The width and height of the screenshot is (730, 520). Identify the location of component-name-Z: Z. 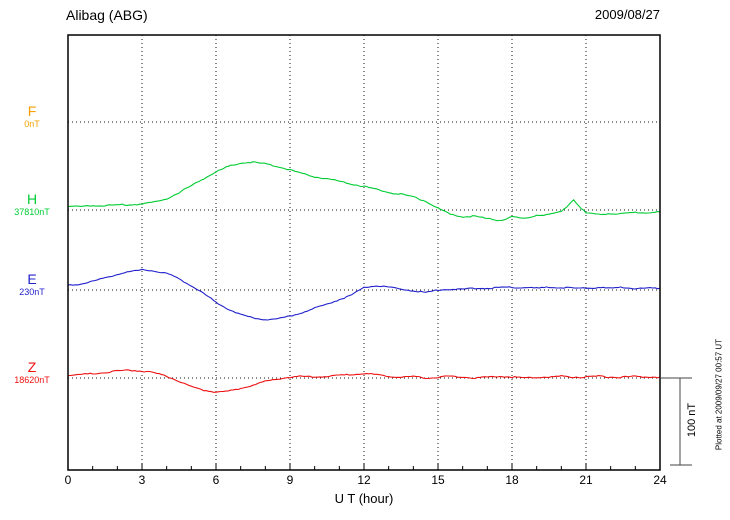
(32, 367).